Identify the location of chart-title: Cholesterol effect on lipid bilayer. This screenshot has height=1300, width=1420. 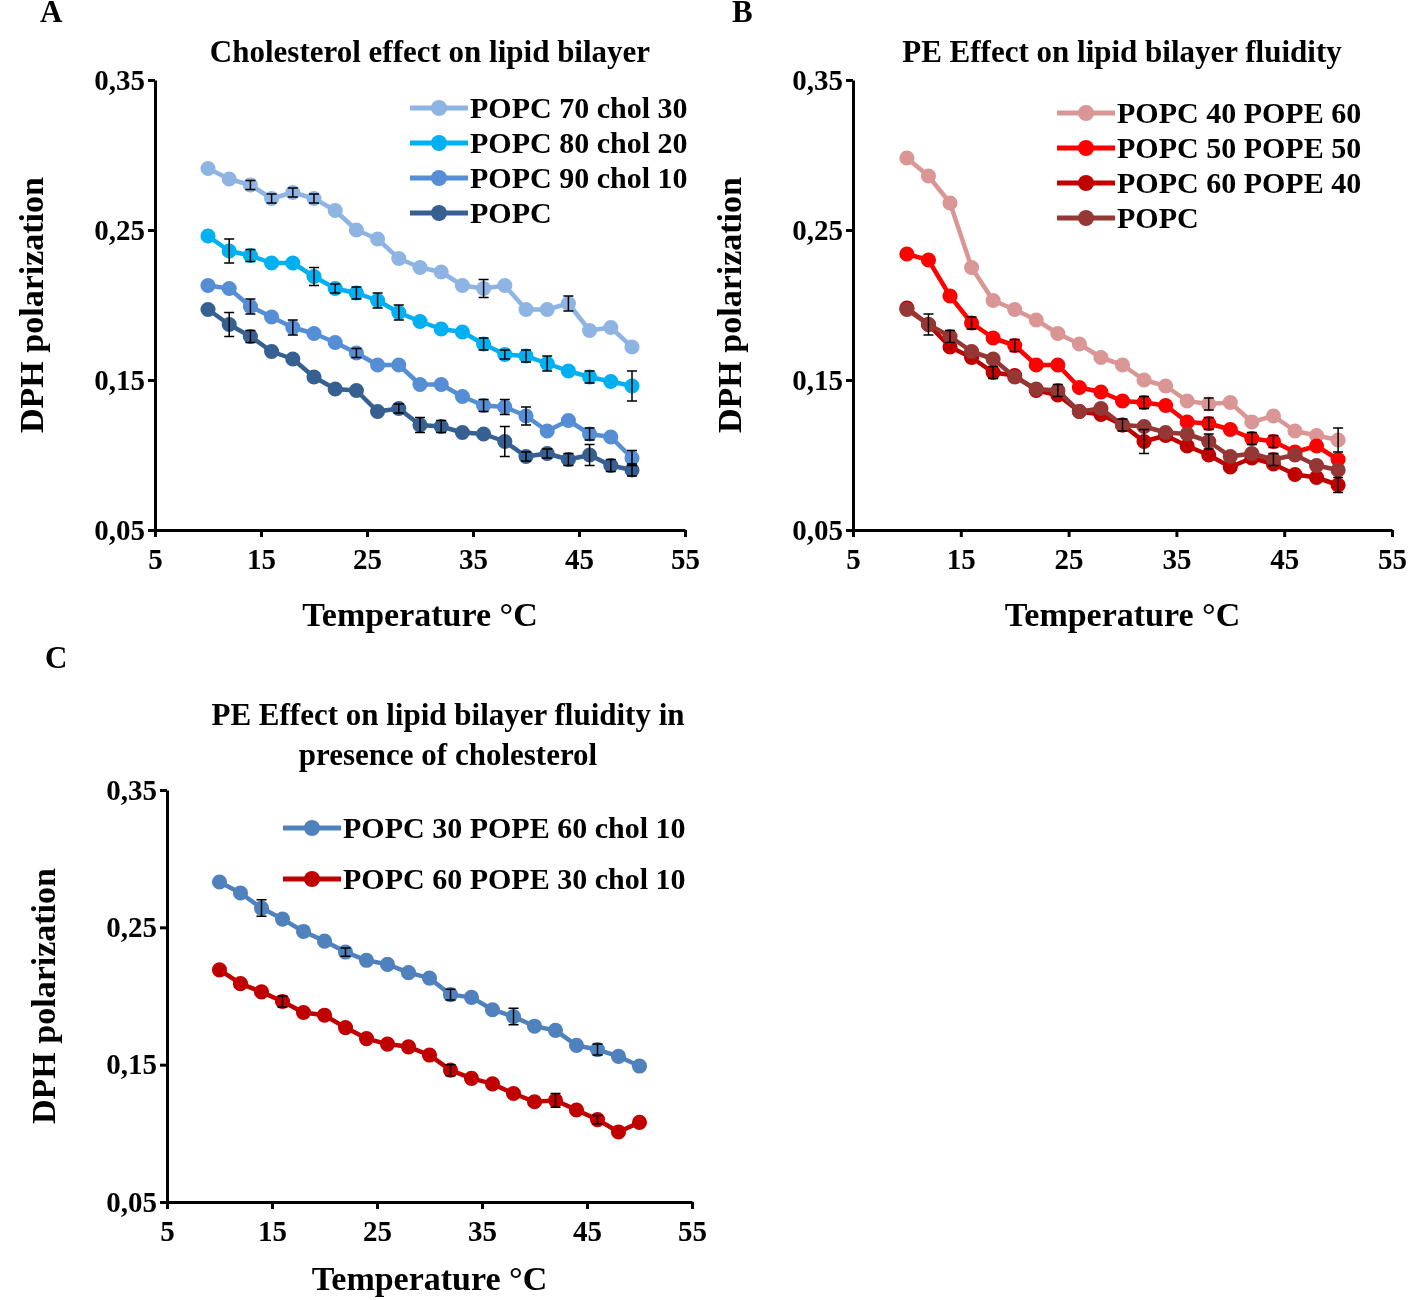
(430, 51).